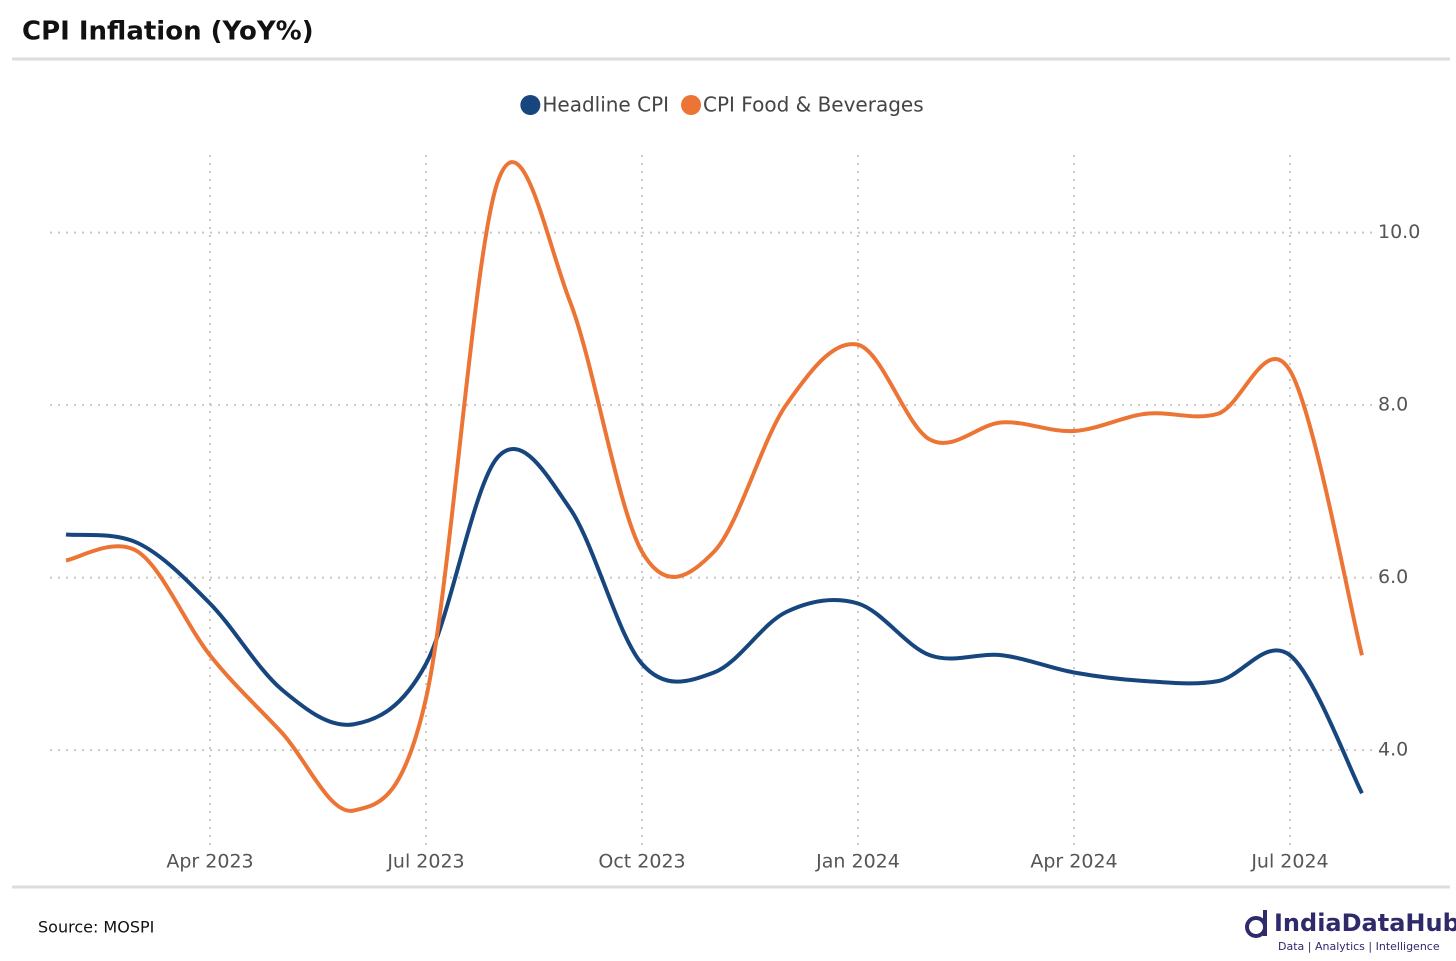  I want to click on legend: Headline CPI CPI Food & Beverages, so click(722, 105).